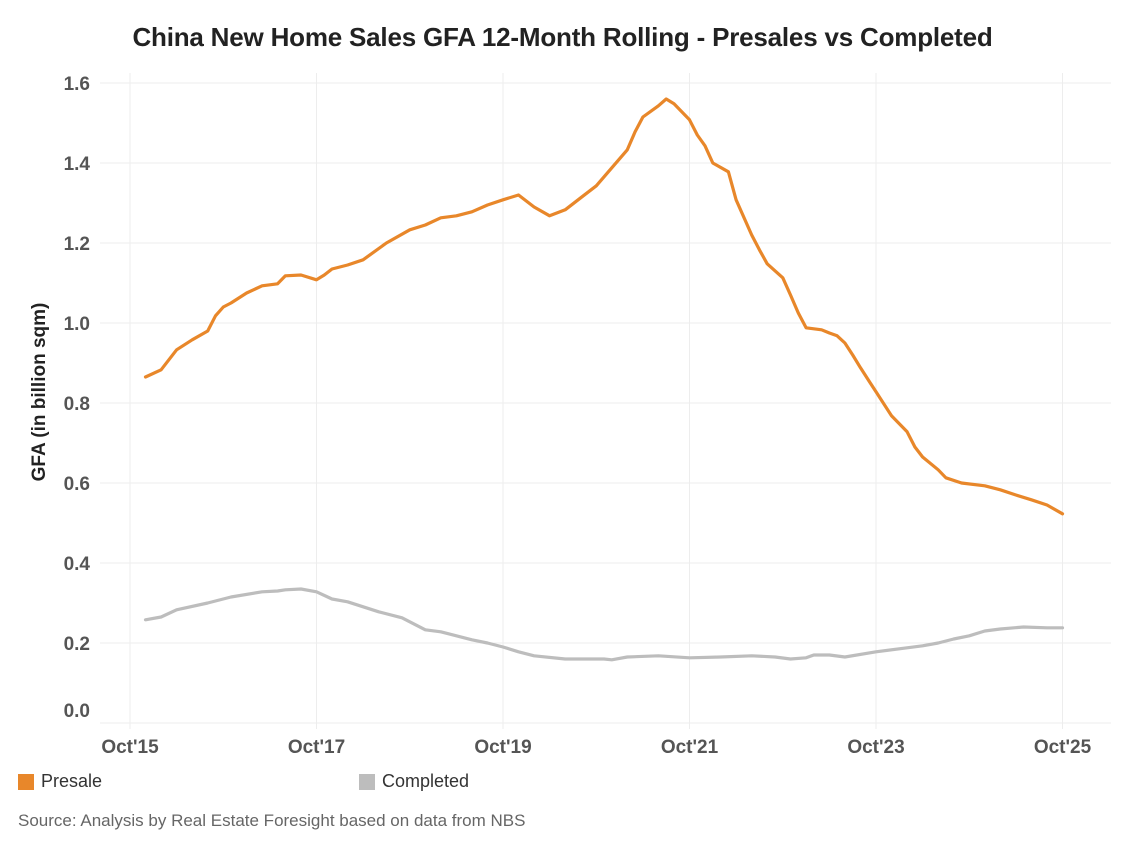 The width and height of the screenshot is (1125, 851). What do you see at coordinates (426, 781) in the screenshot?
I see `legend-label-completed: Completed` at bounding box center [426, 781].